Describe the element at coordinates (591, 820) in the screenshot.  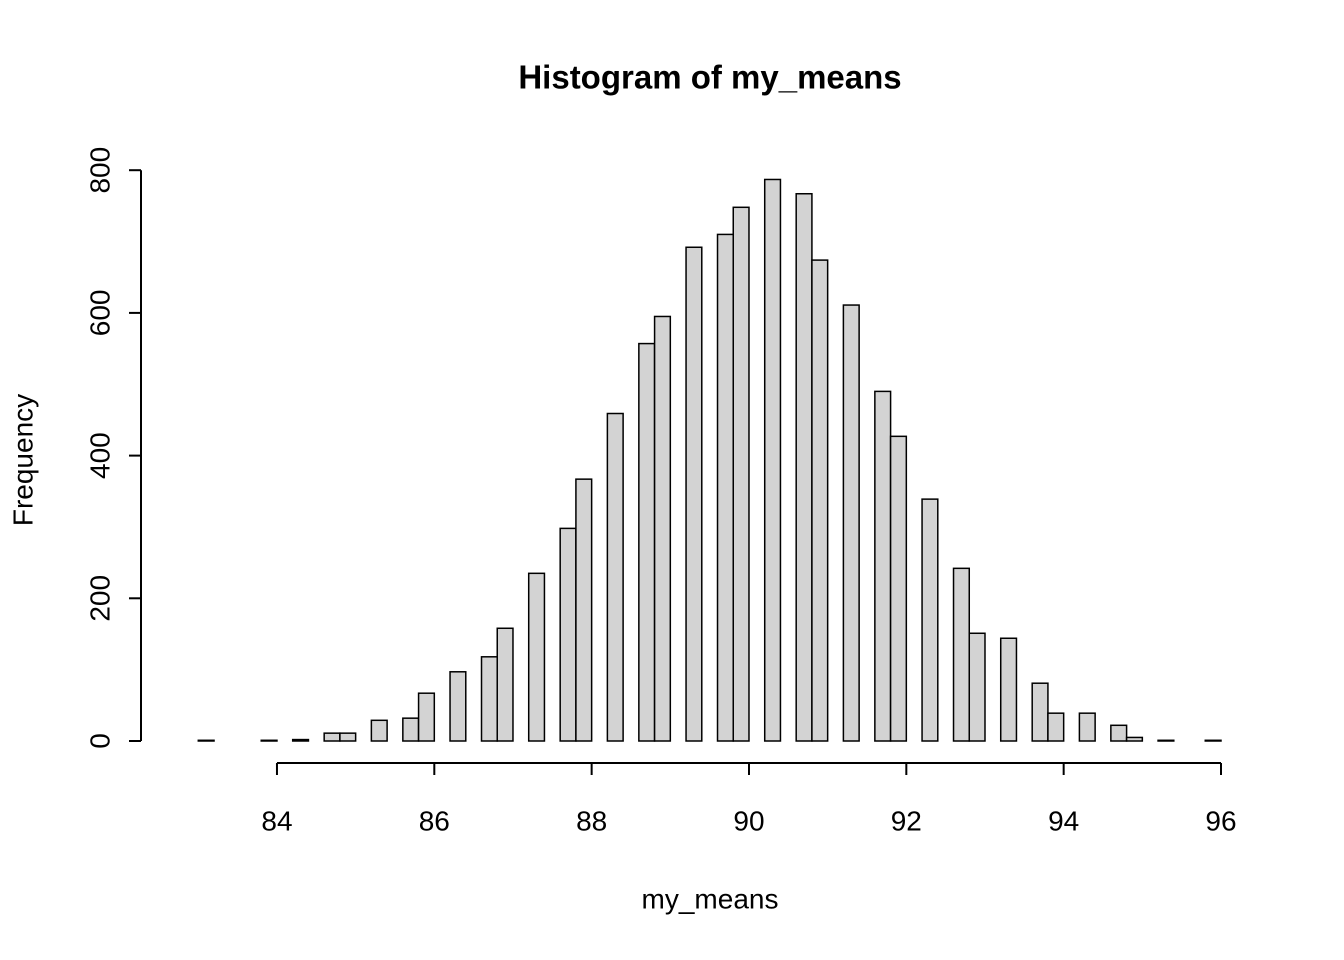
I see `x-tick-label: 88` at that location.